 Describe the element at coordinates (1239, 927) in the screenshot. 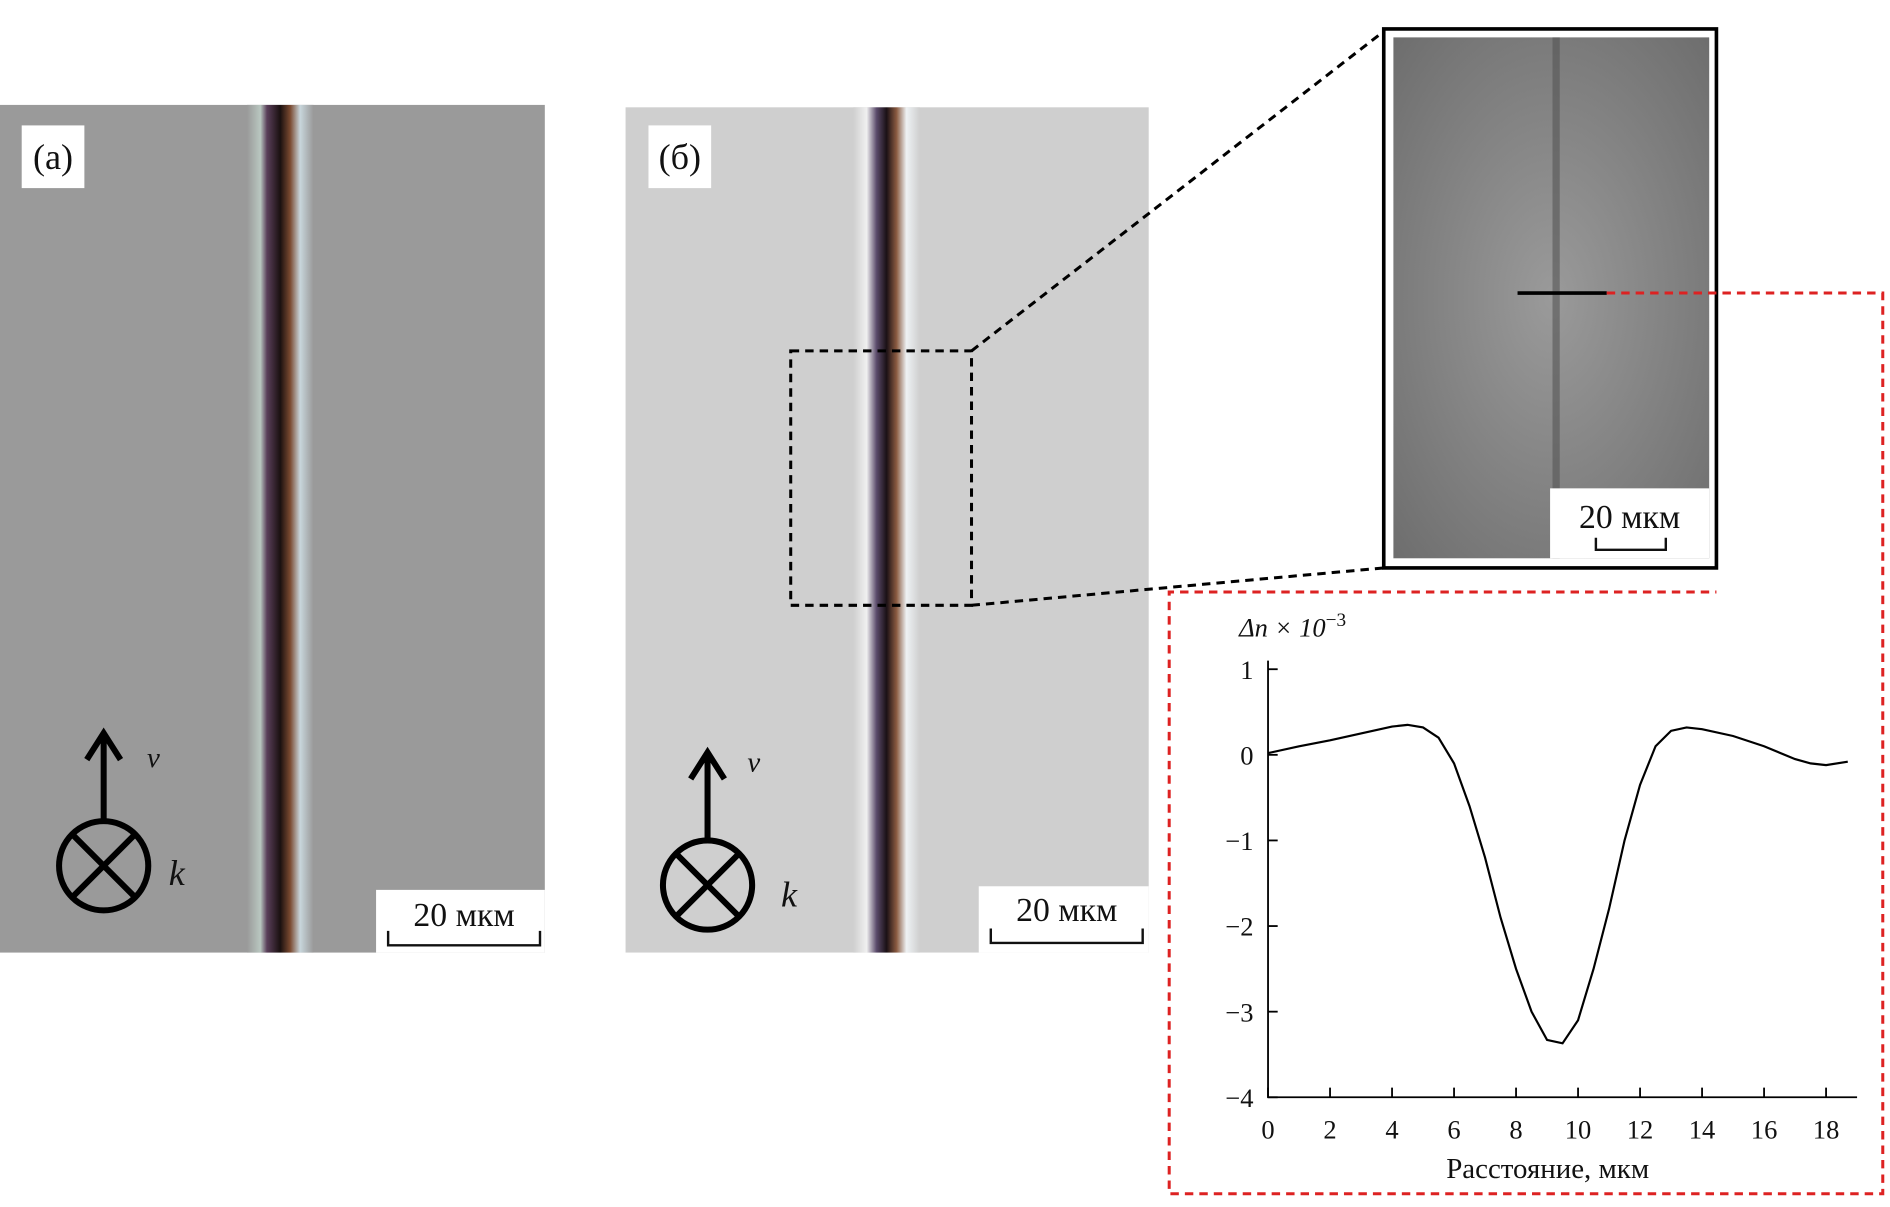

I see `y-tick-label: −2` at that location.